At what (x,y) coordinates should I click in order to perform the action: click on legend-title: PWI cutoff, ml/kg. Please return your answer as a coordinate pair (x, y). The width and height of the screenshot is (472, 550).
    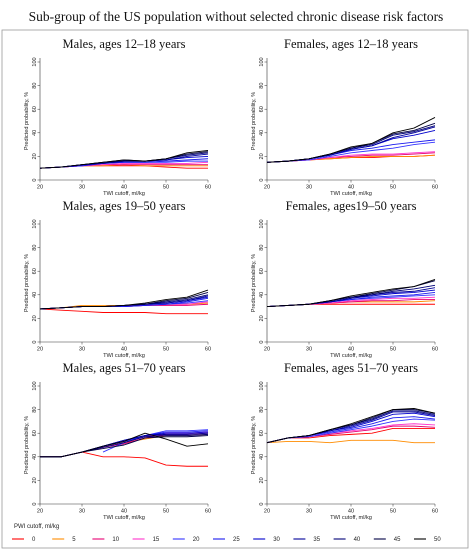
    Looking at the image, I should click on (36, 527).